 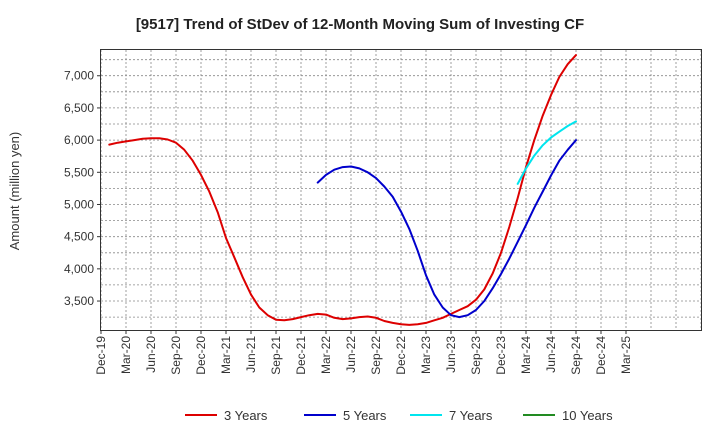 What do you see at coordinates (201, 355) in the screenshot?
I see `x-tick-label: Dec-20` at bounding box center [201, 355].